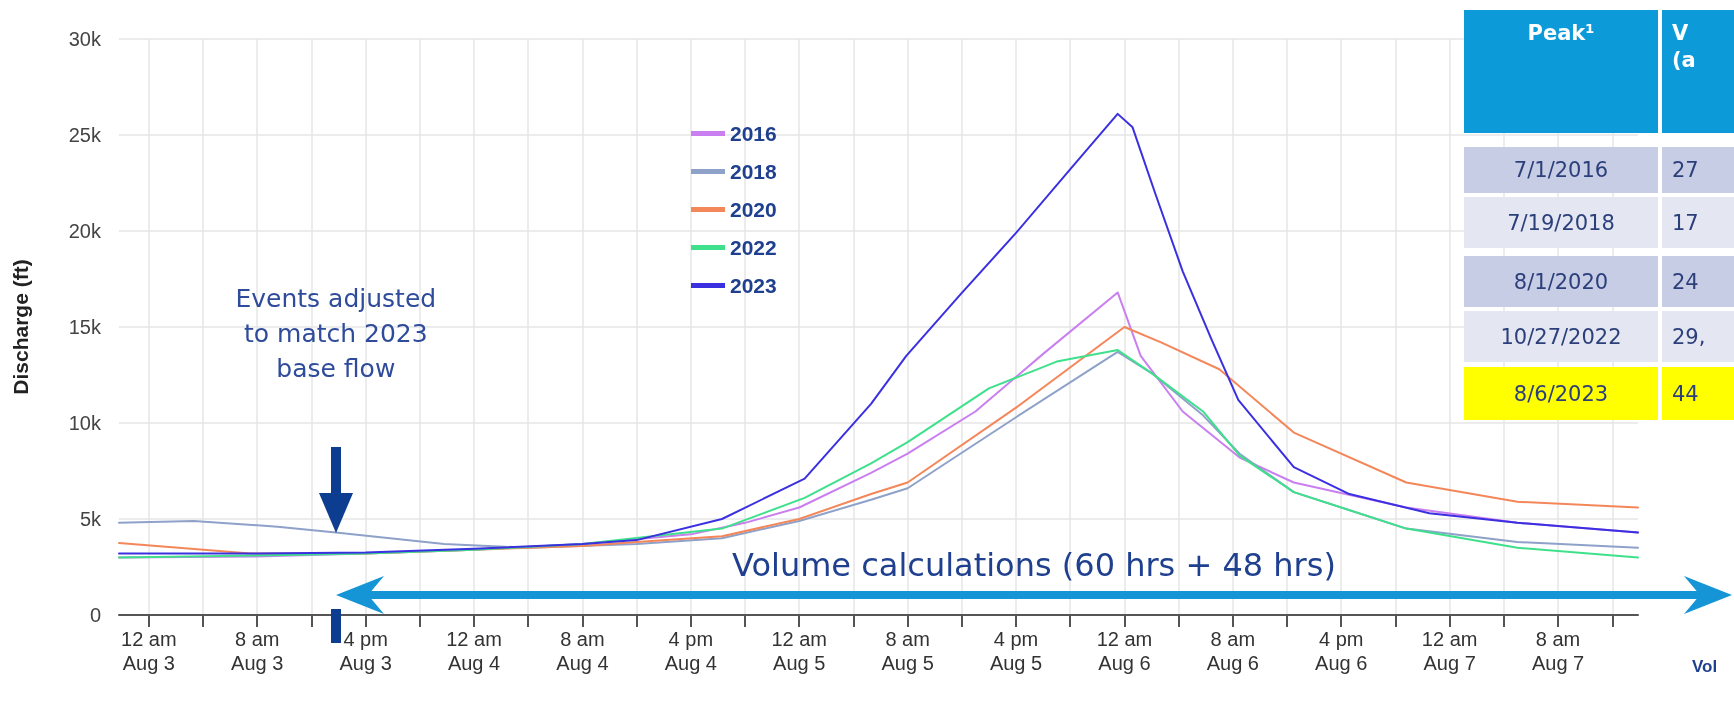 This screenshot has height=712, width=1734. Describe the element at coordinates (1561, 393) in the screenshot. I see `annotation: 8/6/2023` at that location.